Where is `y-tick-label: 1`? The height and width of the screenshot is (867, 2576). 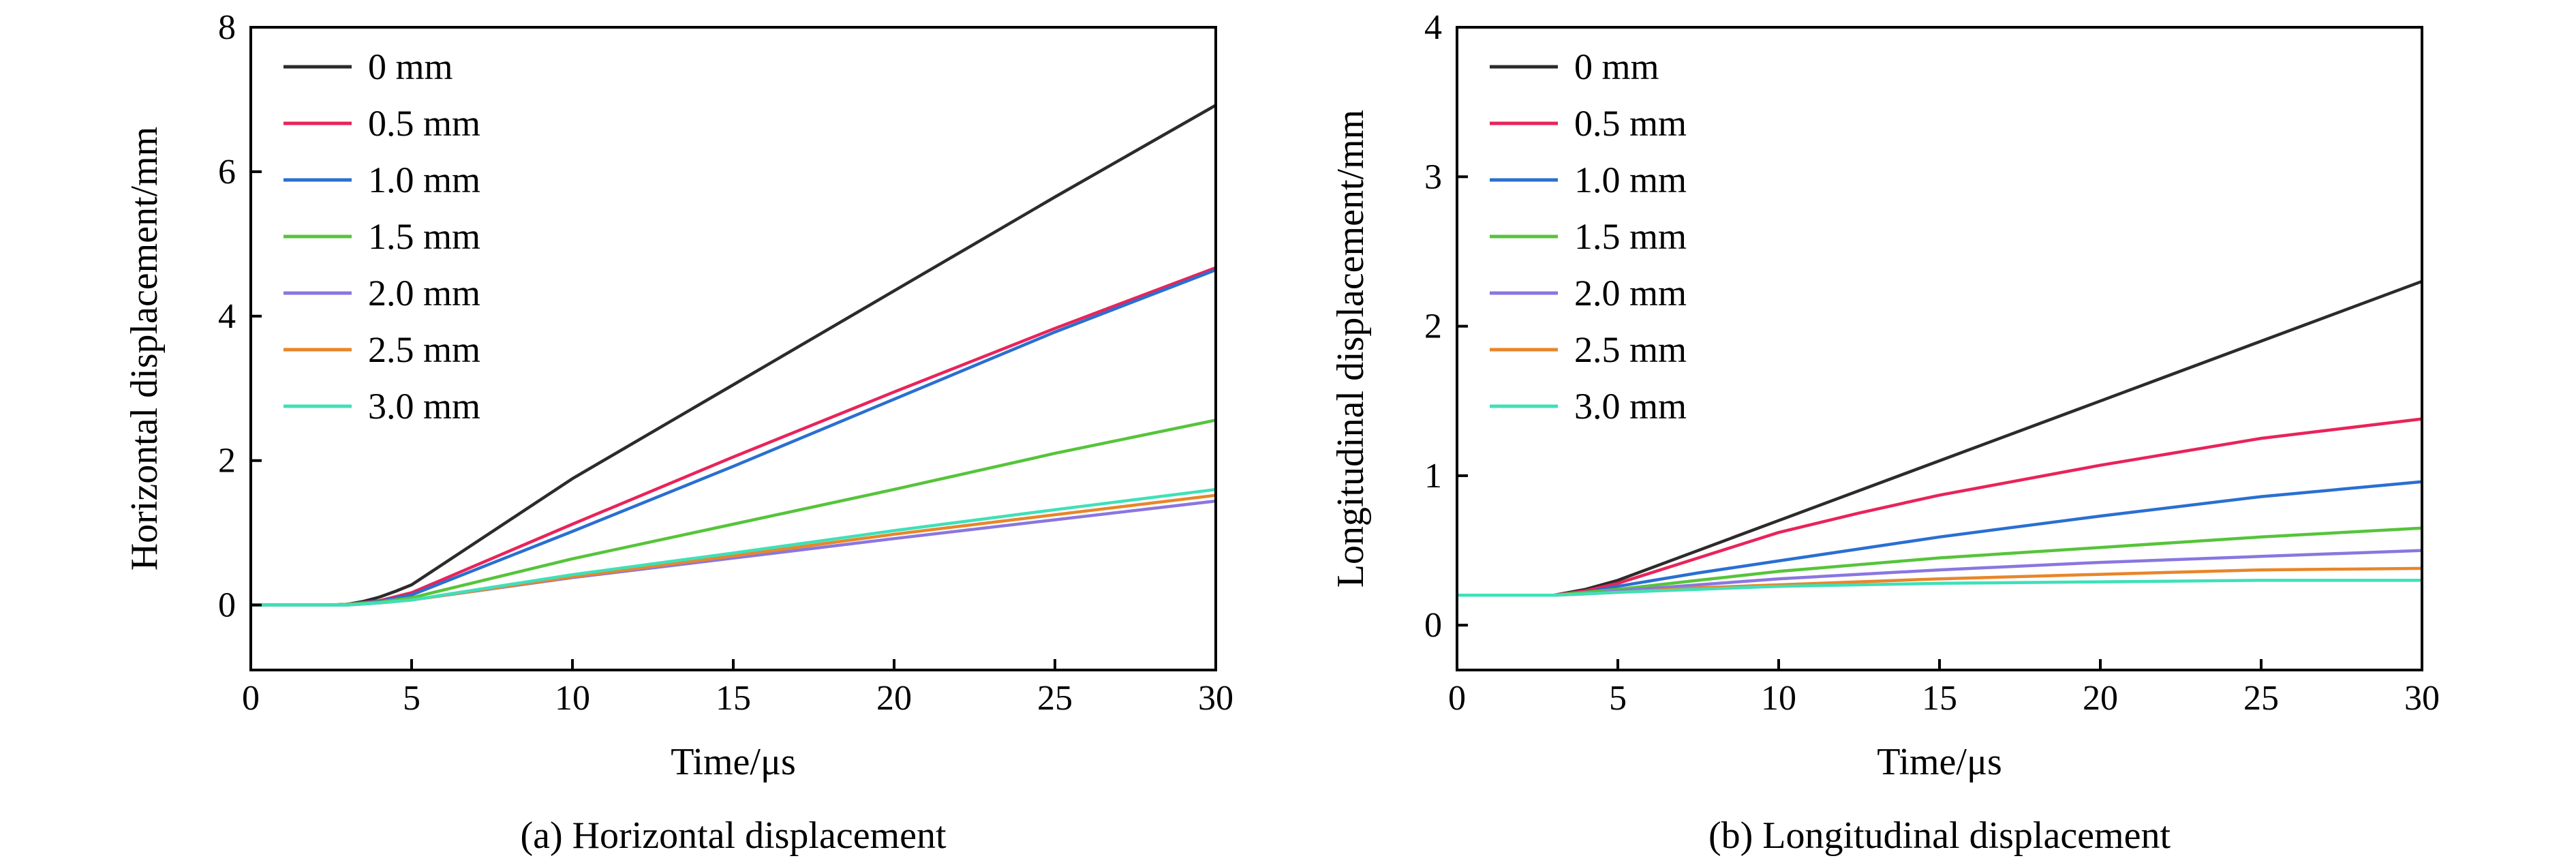
y-tick-label: 1 is located at coordinates (1433, 476).